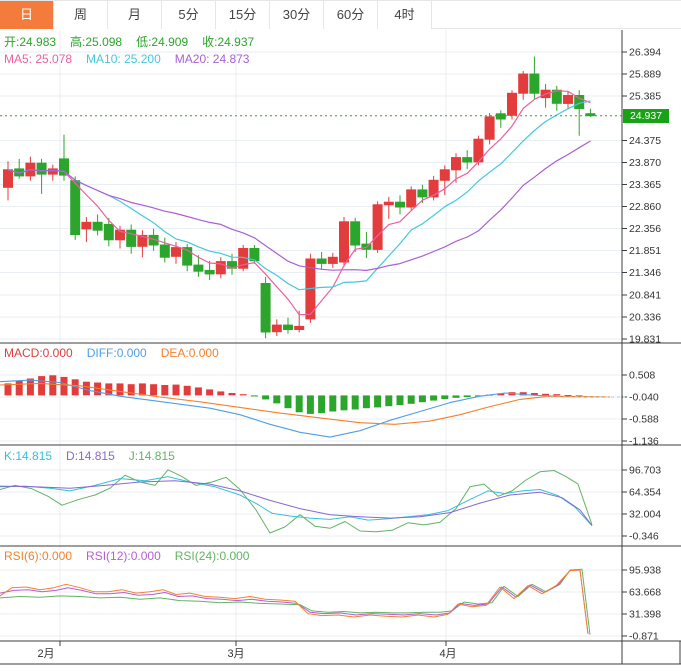 This screenshot has height=671, width=681. Describe the element at coordinates (645, 97) in the screenshot. I see `y-tick-label: 25.385` at that location.